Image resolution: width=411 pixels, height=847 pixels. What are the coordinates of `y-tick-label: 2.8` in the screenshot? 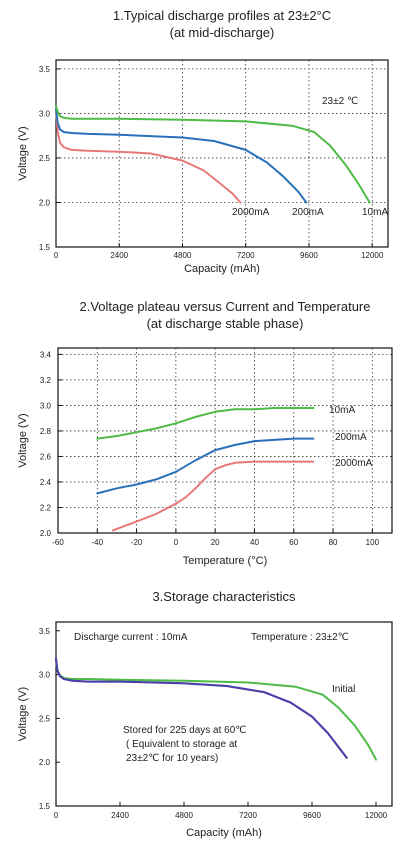 It's located at (46, 431).